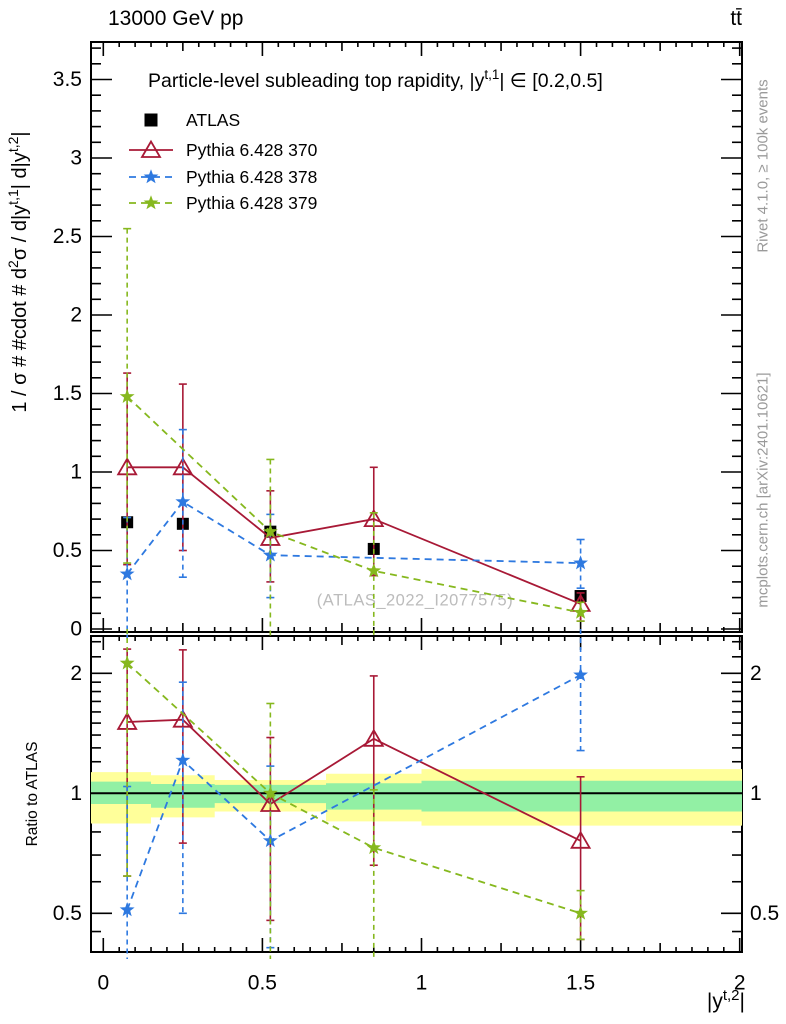 This screenshot has width=786, height=1024. I want to click on mcplots-reference-label: mcplots.cern.ch [arXiv:2401.10621], so click(763, 490).